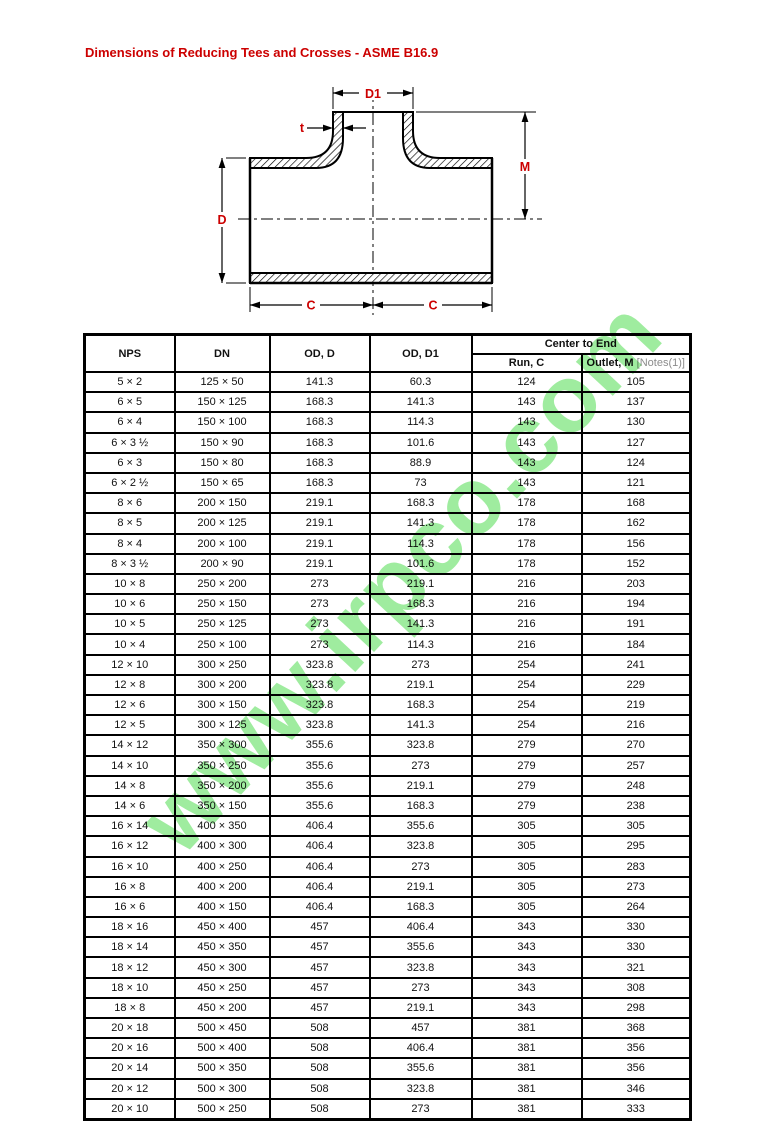  Describe the element at coordinates (129, 806) in the screenshot. I see `table-cell: 14 × 6` at that location.